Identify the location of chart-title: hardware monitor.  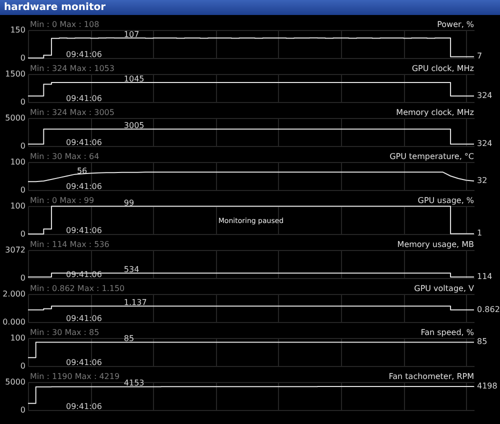
(250, 7).